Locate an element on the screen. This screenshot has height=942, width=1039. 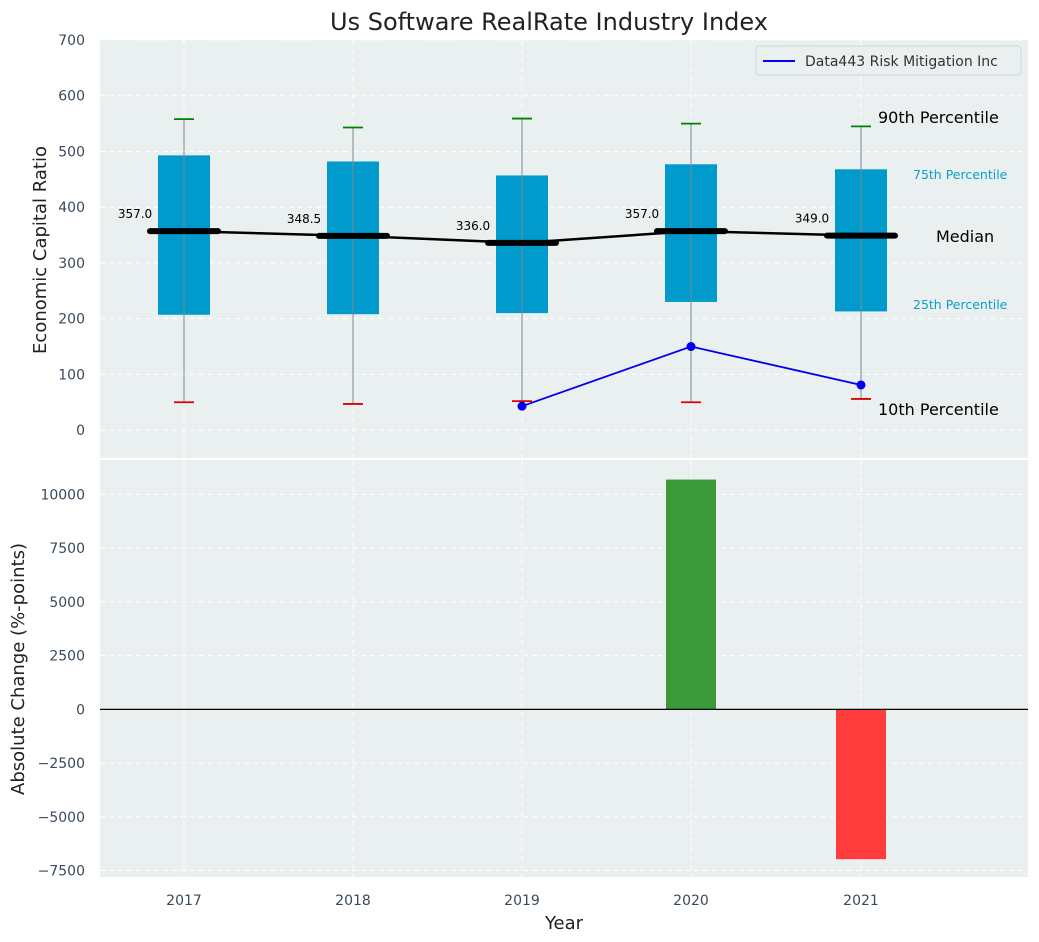
legend-label-data443: Data443 Risk Mitigation Inc is located at coordinates (901, 62).